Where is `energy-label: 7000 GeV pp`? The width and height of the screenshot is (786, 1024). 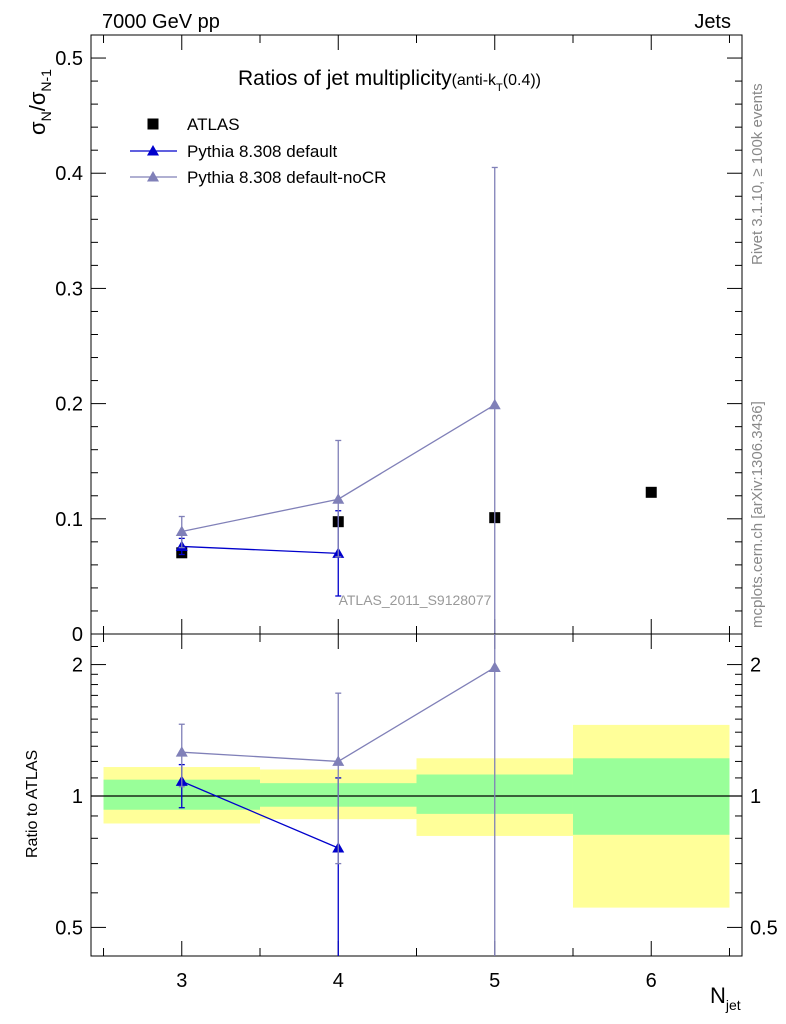 energy-label: 7000 GeV pp is located at coordinates (161, 22).